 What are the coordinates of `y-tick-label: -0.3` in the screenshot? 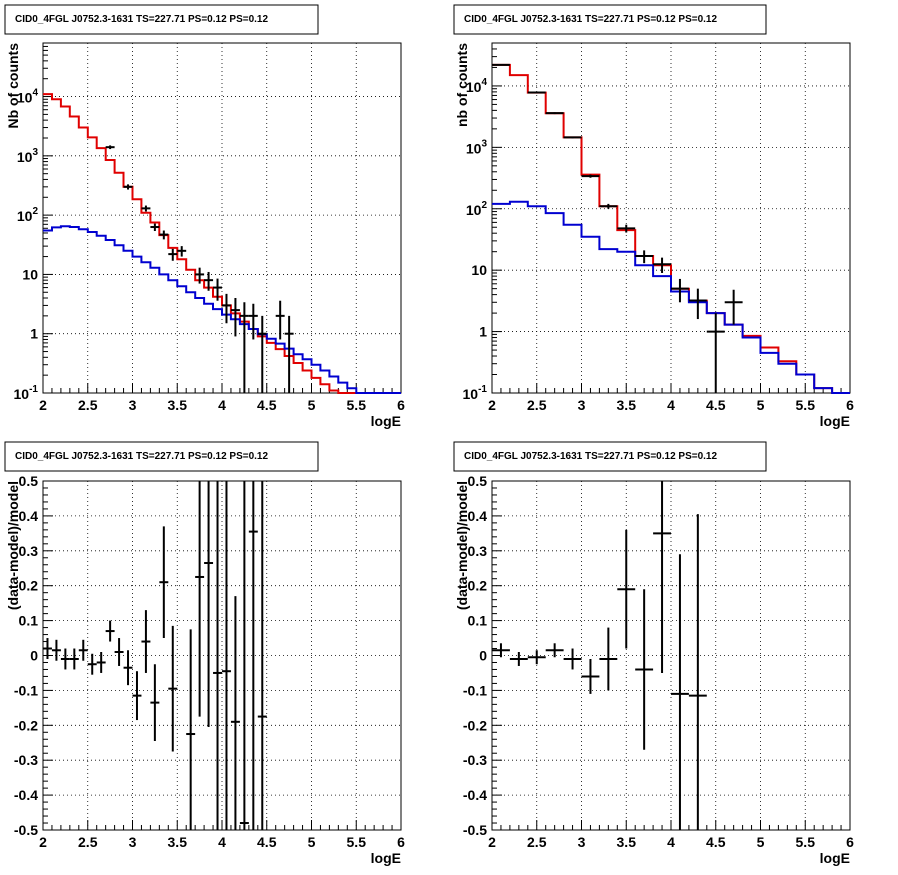 It's located at (26, 760).